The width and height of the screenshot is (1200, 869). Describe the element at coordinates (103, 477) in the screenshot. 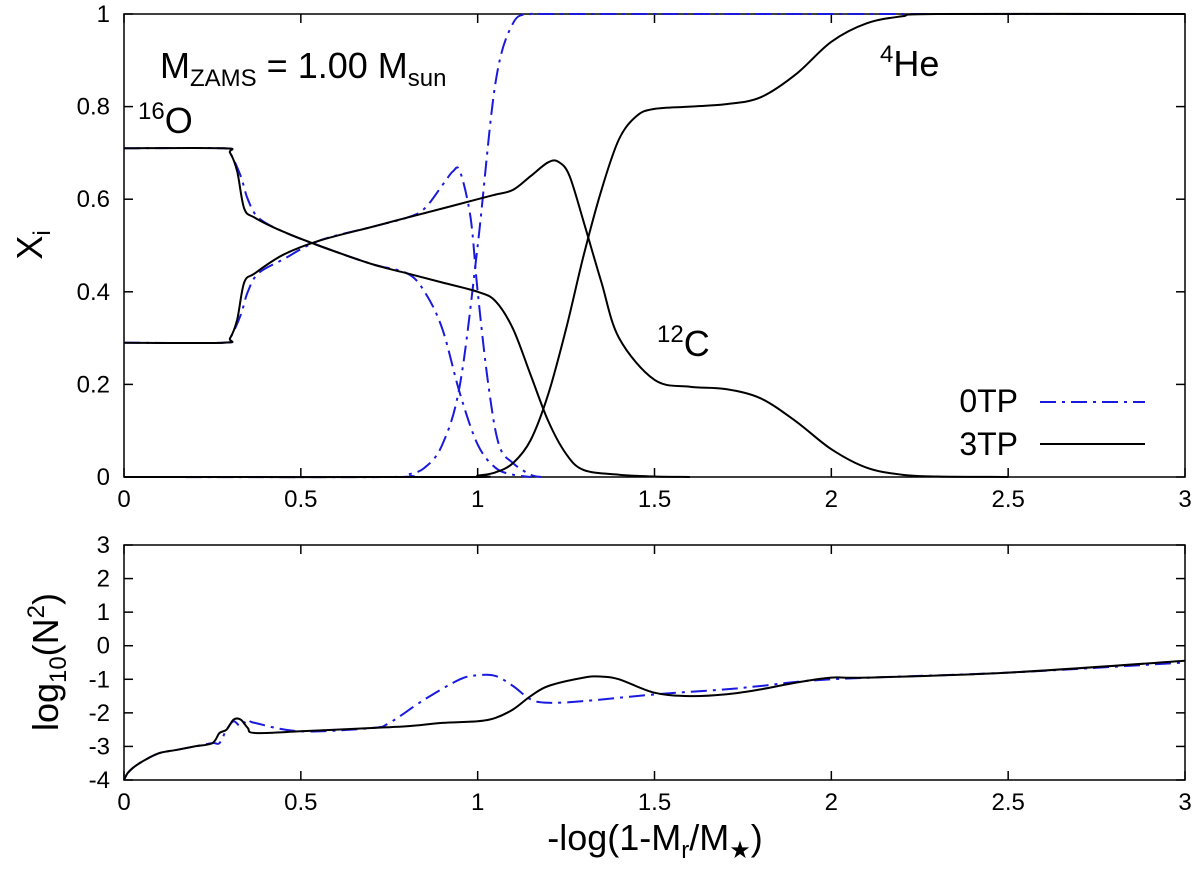

I see `top-y-tick-label: 0` at that location.